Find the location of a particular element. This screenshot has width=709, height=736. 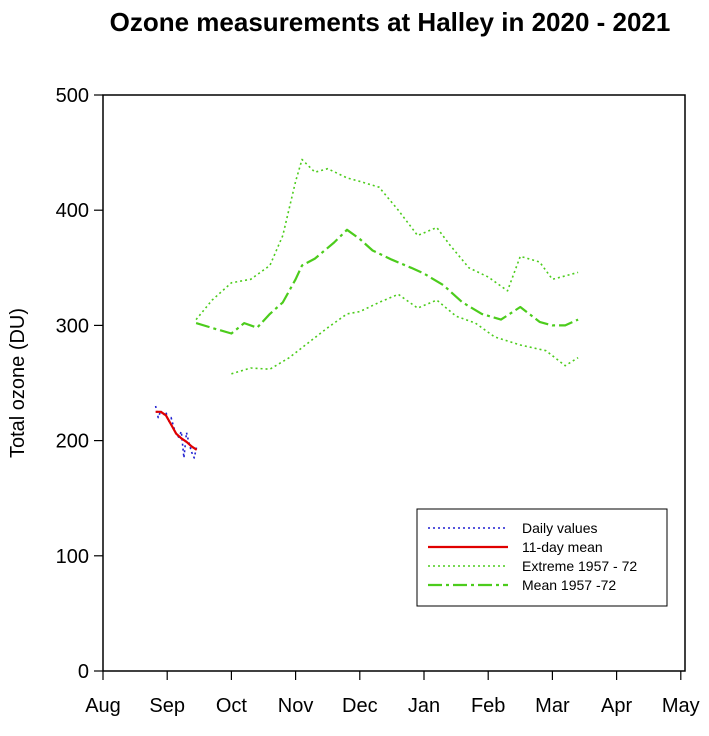

x-axis-ticks: Aug Sep Oct Nov Dec Jan Feb Mar Apr May is located at coordinates (392, 694).